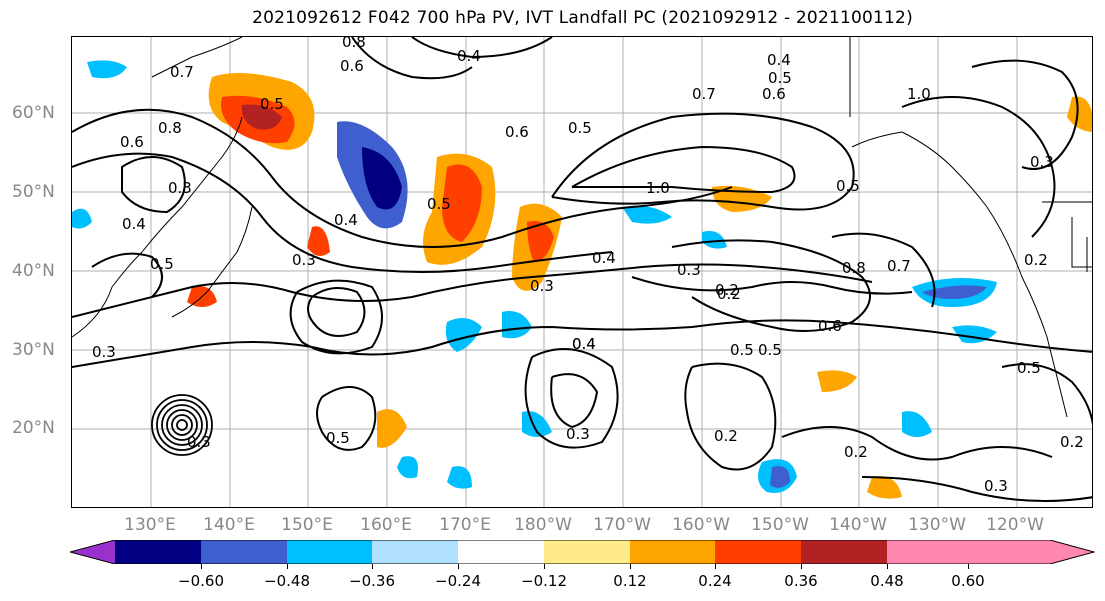 This screenshot has height=601, width=1105. Describe the element at coordinates (543, 525) in the screenshot. I see `lon-label: 180°W` at that location.